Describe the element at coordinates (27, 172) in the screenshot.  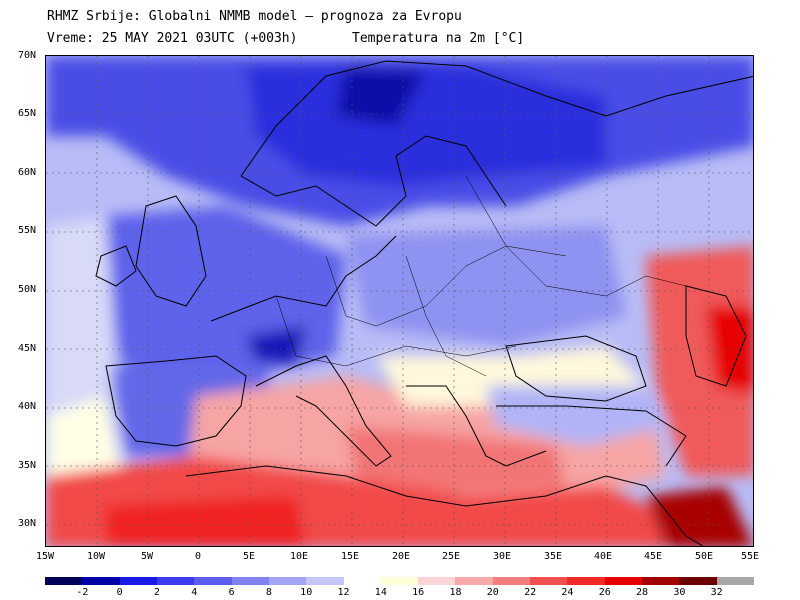
I see `lat-label: 60N` at that location.